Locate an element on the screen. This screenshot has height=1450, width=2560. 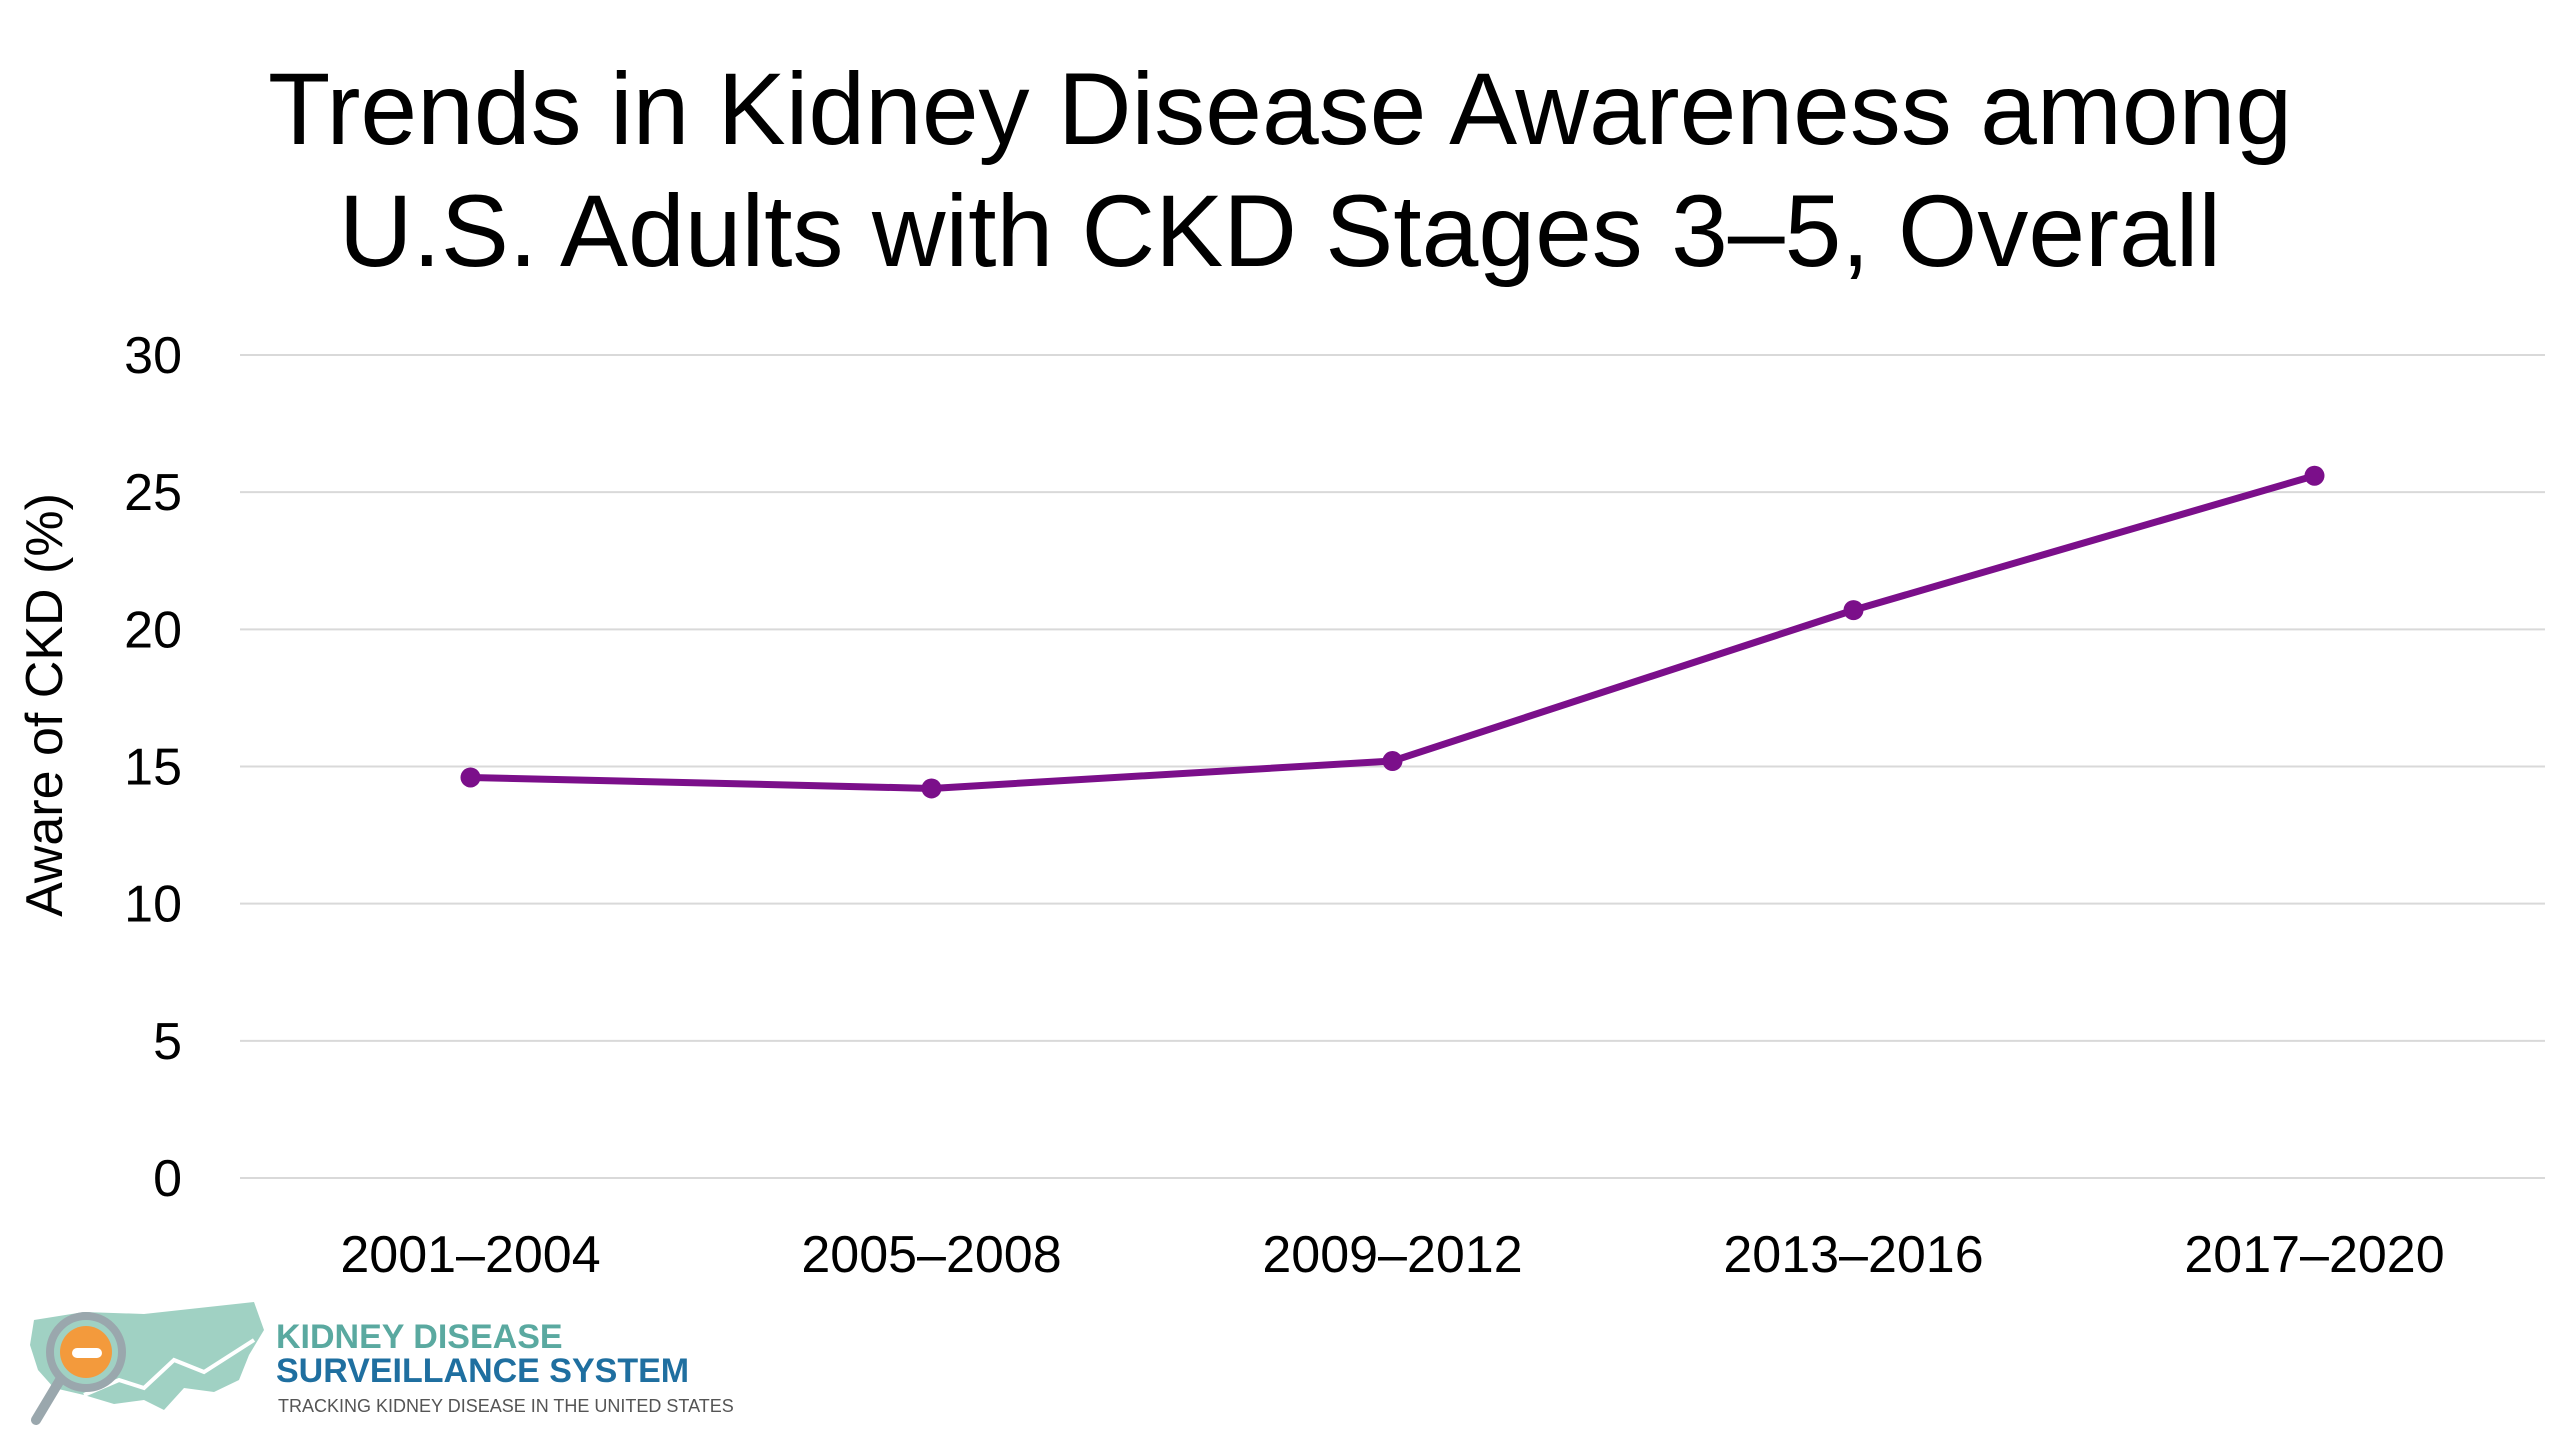
y-tick-label: 10 is located at coordinates (153, 905).